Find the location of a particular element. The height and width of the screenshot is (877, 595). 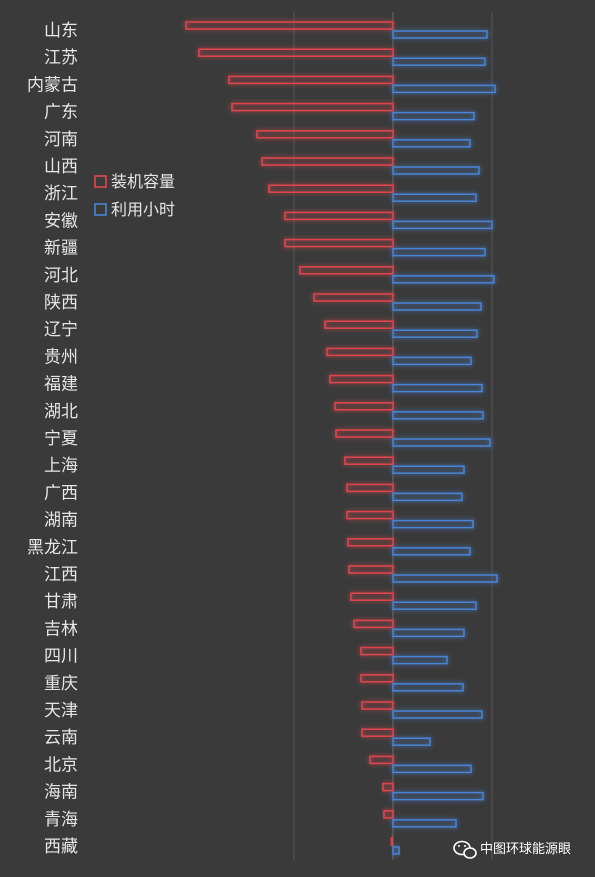

legend-item-hours: 利用小时 is located at coordinates (134, 209).